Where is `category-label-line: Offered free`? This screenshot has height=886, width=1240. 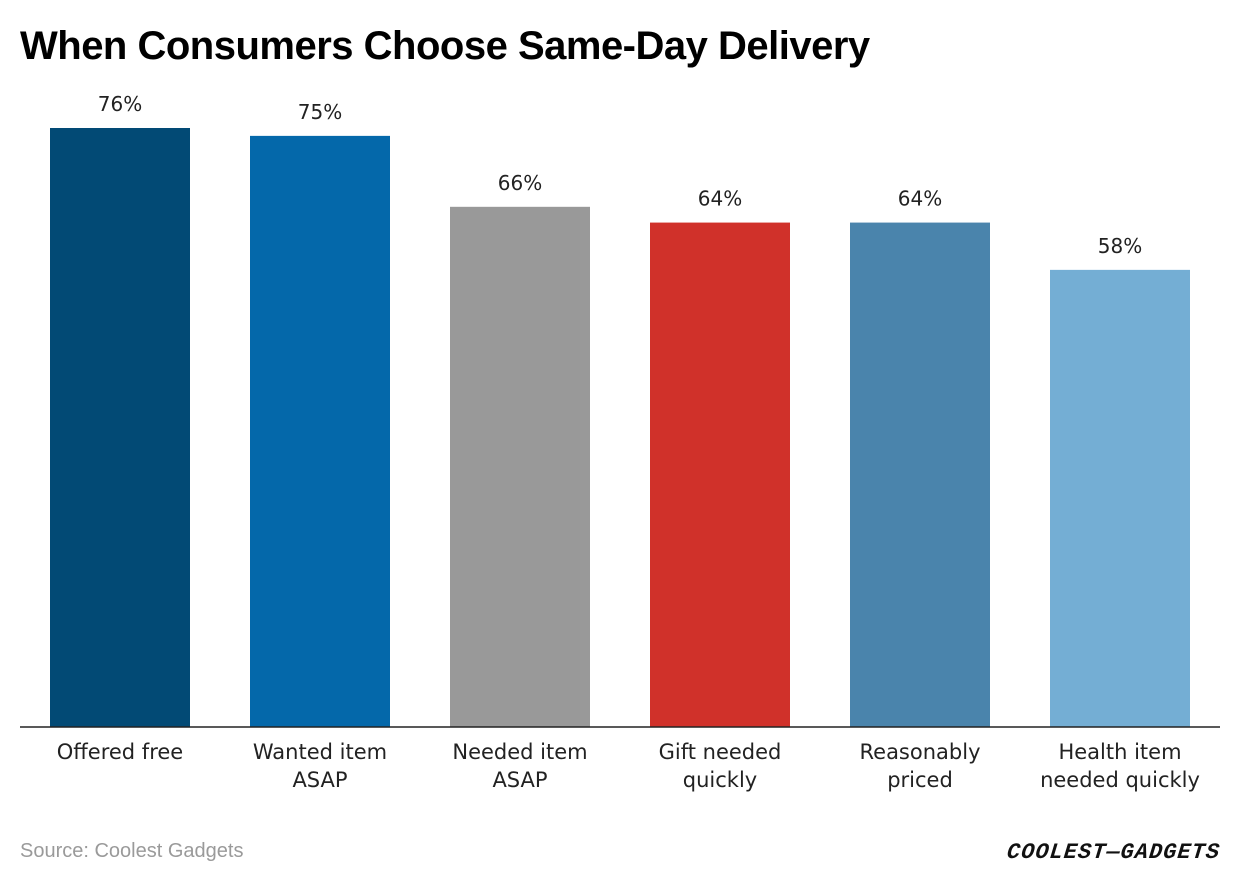 category-label-line: Offered free is located at coordinates (120, 752).